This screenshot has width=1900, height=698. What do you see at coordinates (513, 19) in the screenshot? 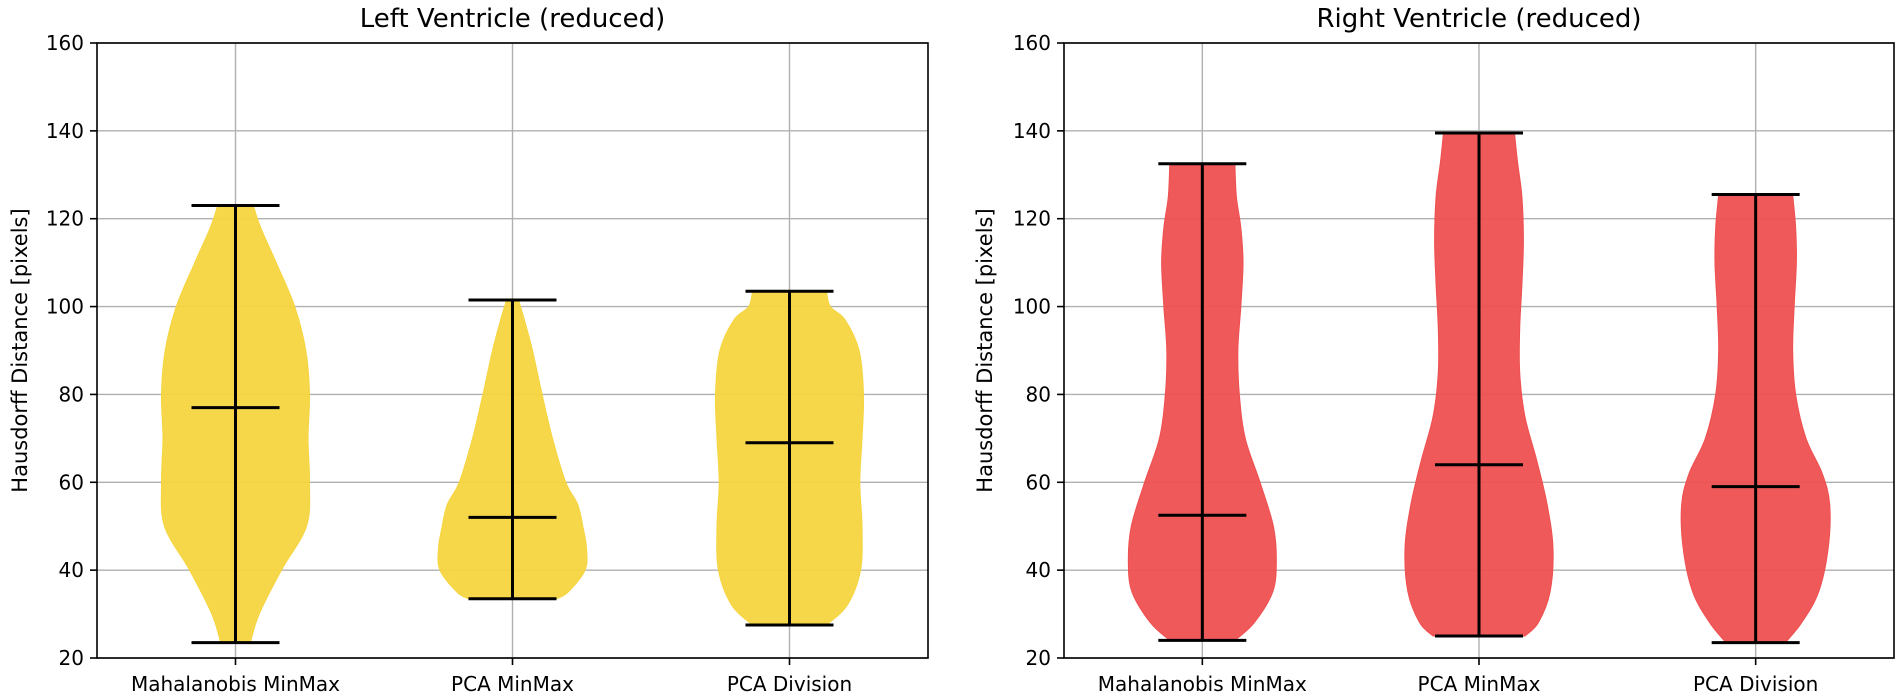
I see `chart-title: Left Ventricle (reduced)` at bounding box center [513, 19].